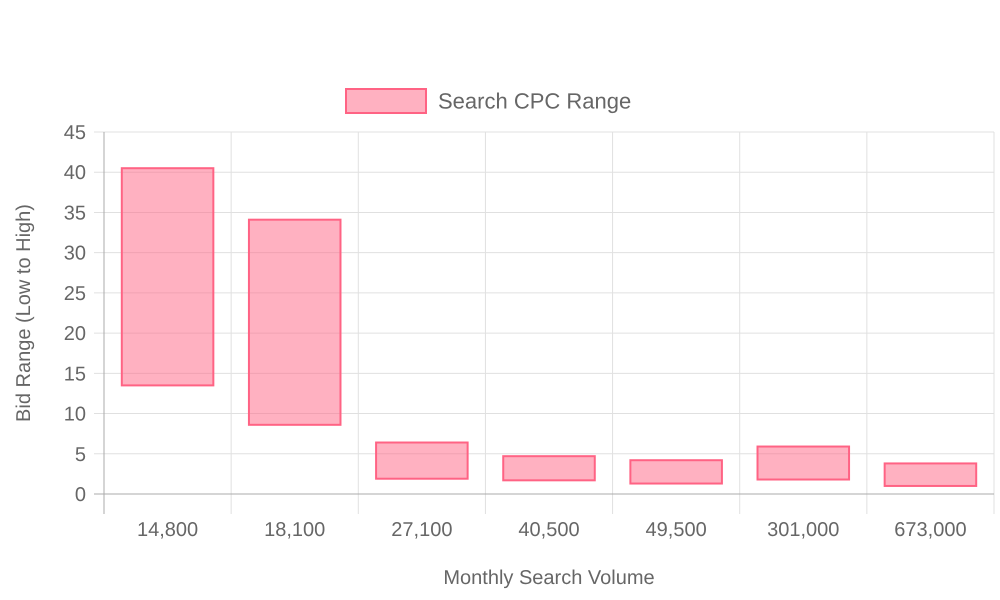 This screenshot has height=600, width=1000. What do you see at coordinates (421, 530) in the screenshot?
I see `x-tick-label: 27,100` at bounding box center [421, 530].